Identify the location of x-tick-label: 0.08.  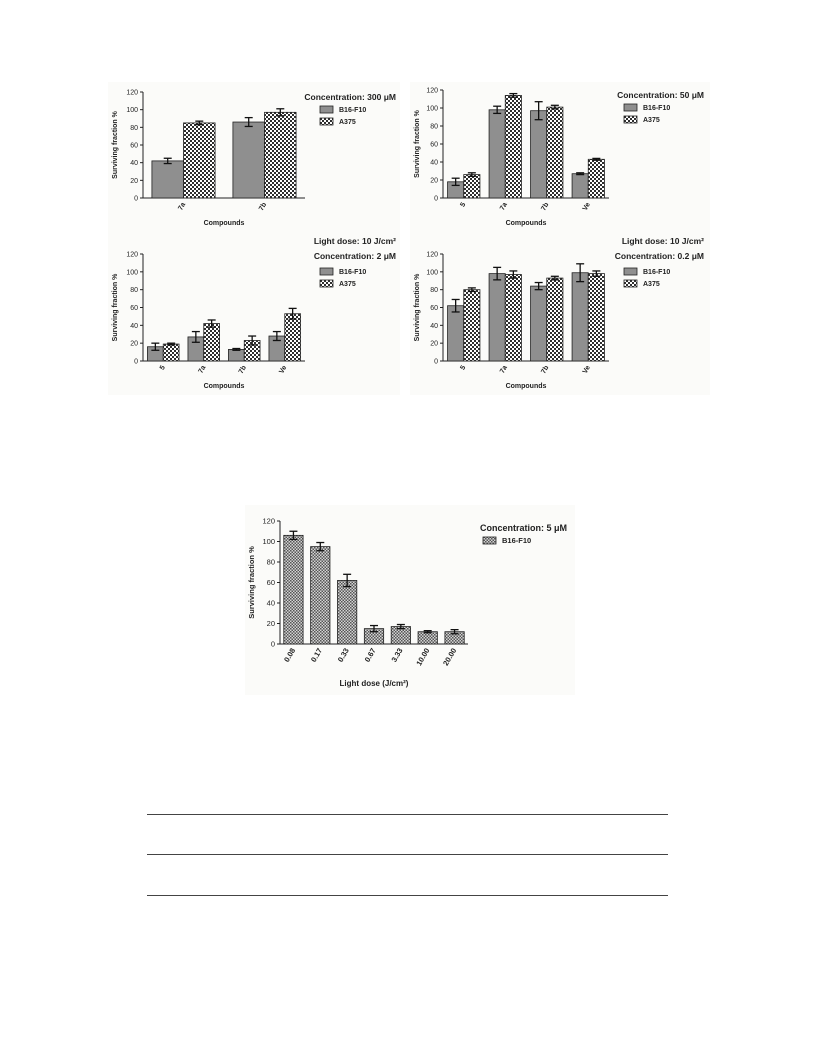
(289, 655).